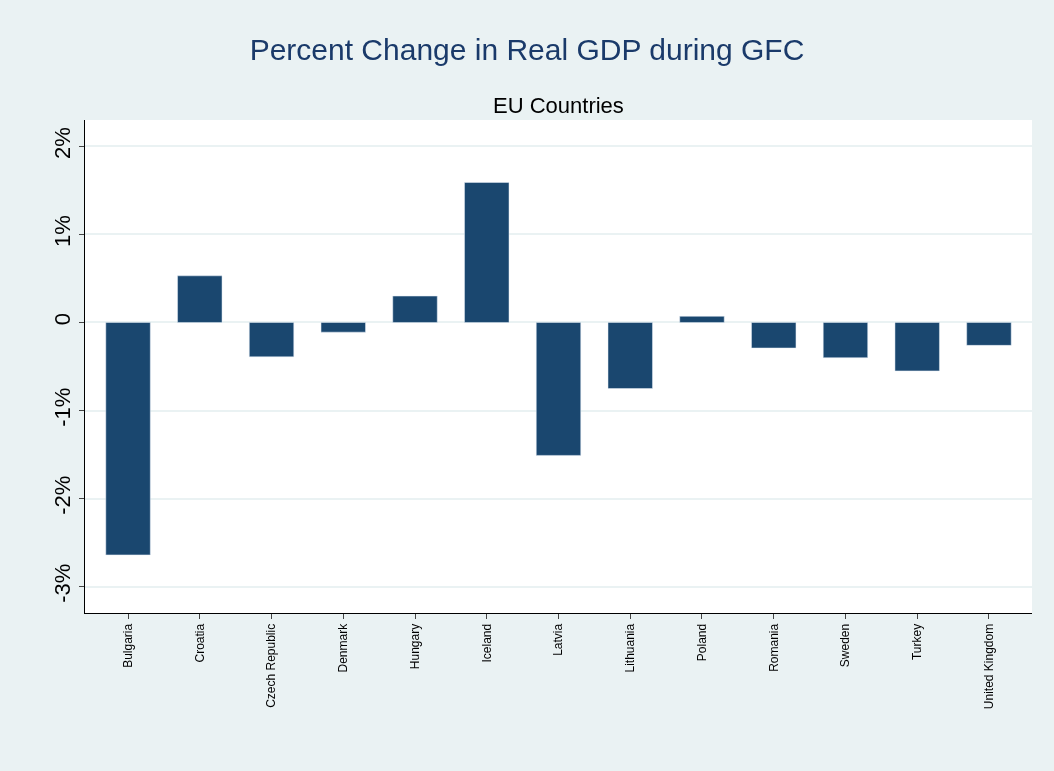  What do you see at coordinates (773, 647) in the screenshot?
I see `x-tick-label: Romania` at bounding box center [773, 647].